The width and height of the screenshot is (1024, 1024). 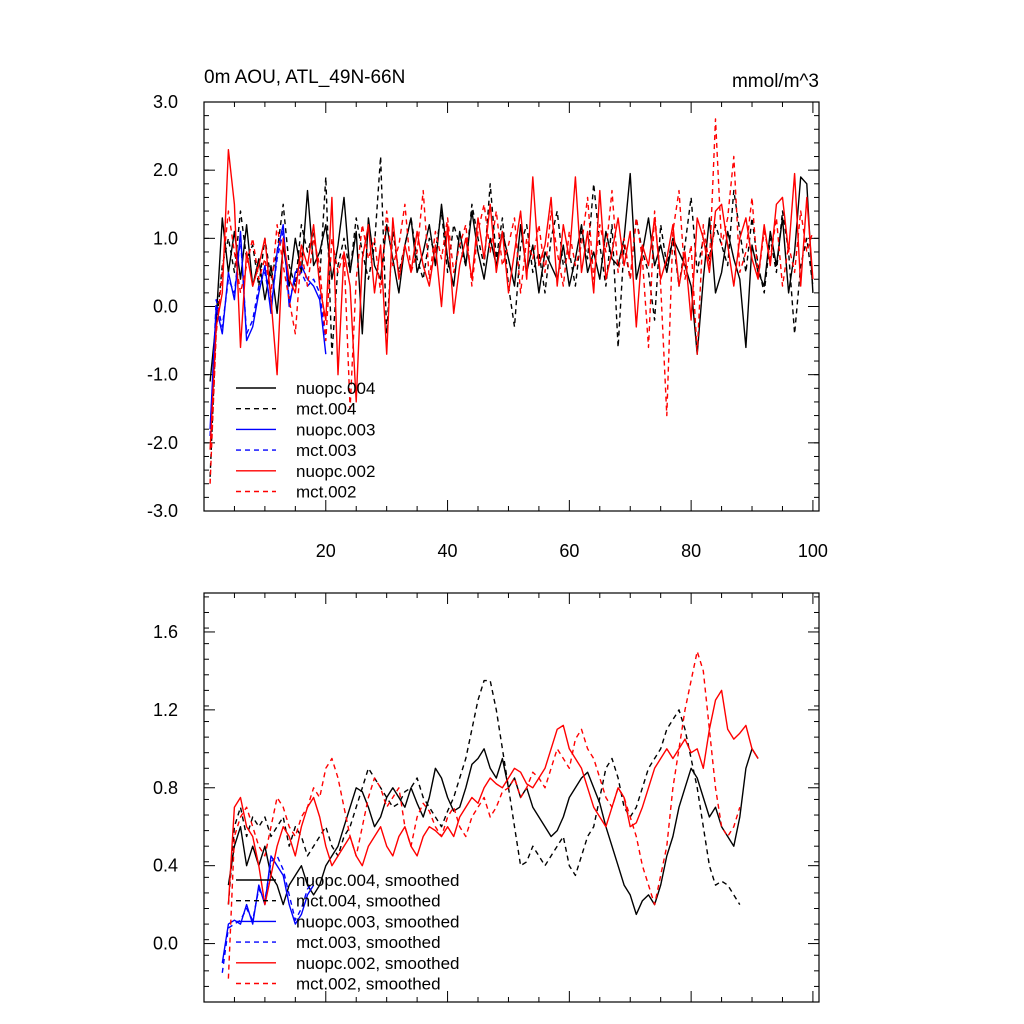 I want to click on y-tick-label: -1.0, so click(x=162, y=375).